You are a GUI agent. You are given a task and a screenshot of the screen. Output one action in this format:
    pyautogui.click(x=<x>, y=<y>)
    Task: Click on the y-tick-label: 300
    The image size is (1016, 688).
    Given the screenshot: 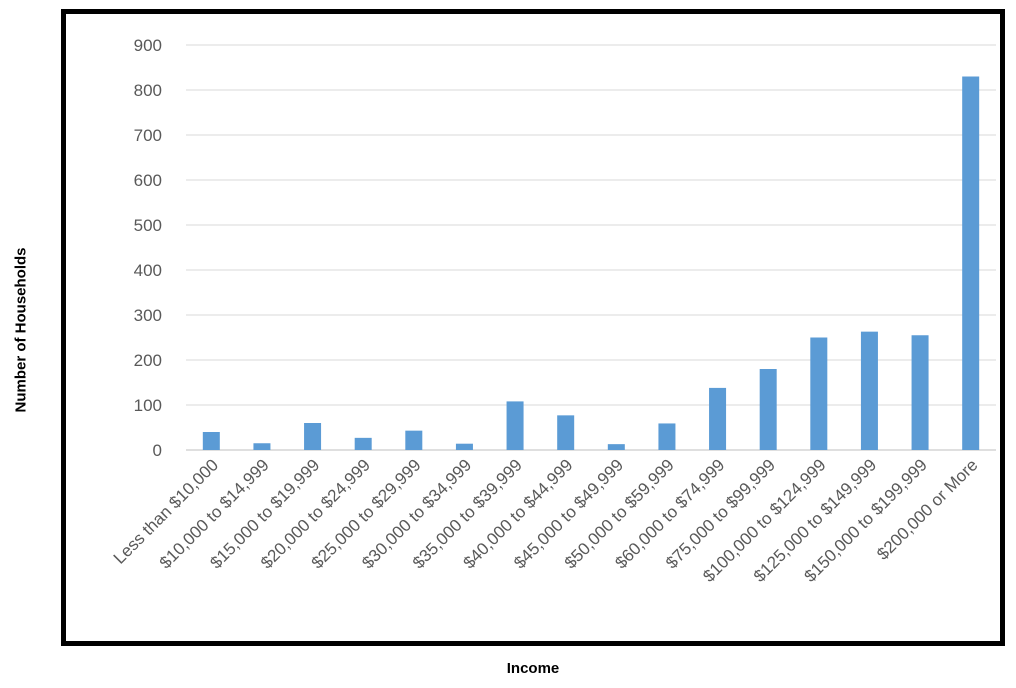 What is the action you would take?
    pyautogui.click(x=148, y=315)
    